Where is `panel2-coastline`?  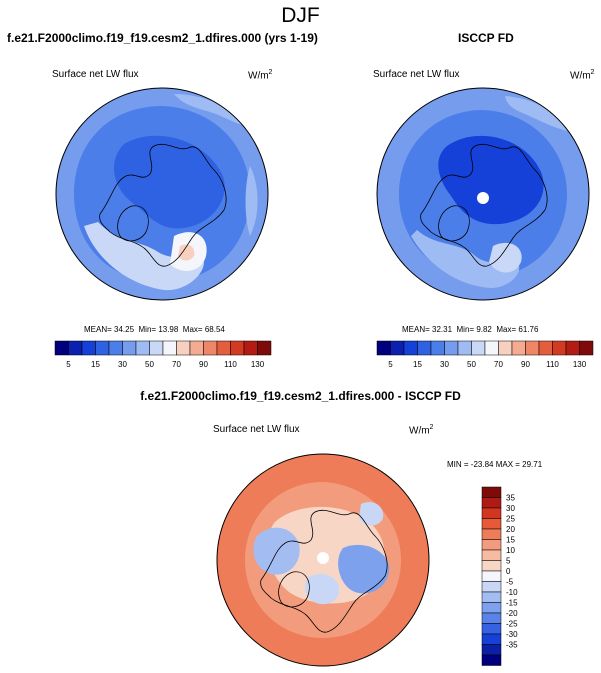 panel2-coastline is located at coordinates (484, 205).